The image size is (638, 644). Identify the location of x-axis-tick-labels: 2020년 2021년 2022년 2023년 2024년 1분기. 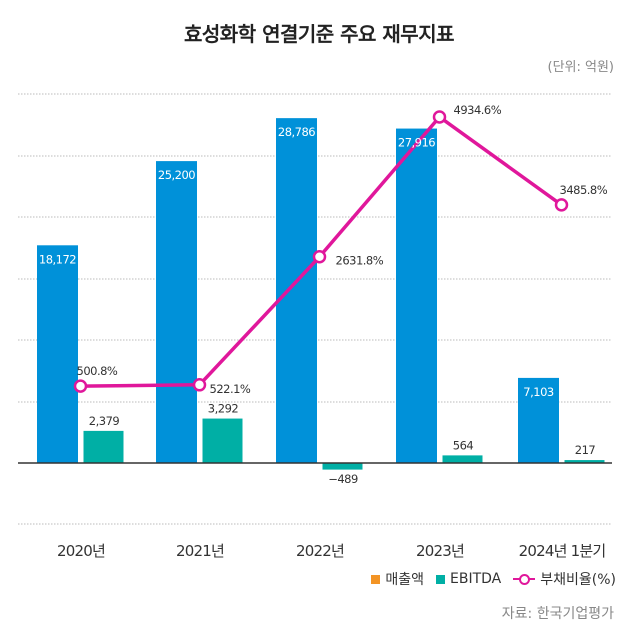
(331, 551).